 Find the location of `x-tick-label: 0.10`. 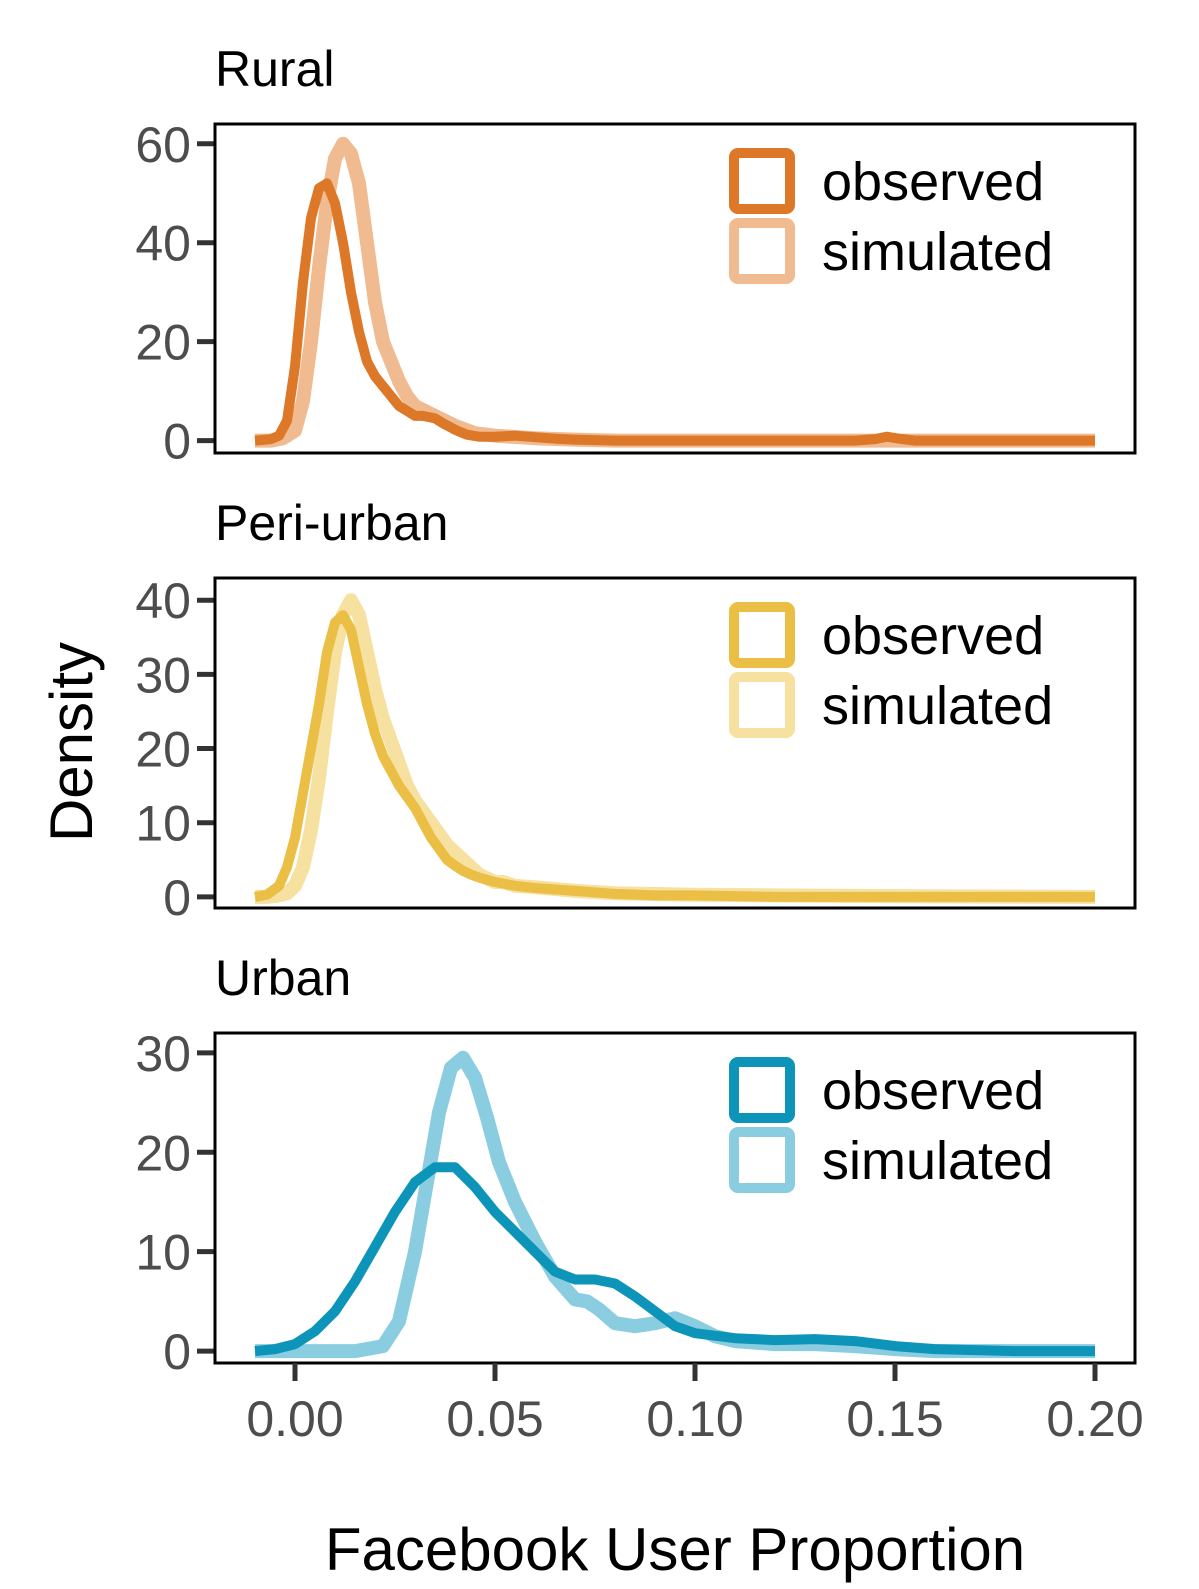

x-tick-label: 0.10 is located at coordinates (694, 1419).